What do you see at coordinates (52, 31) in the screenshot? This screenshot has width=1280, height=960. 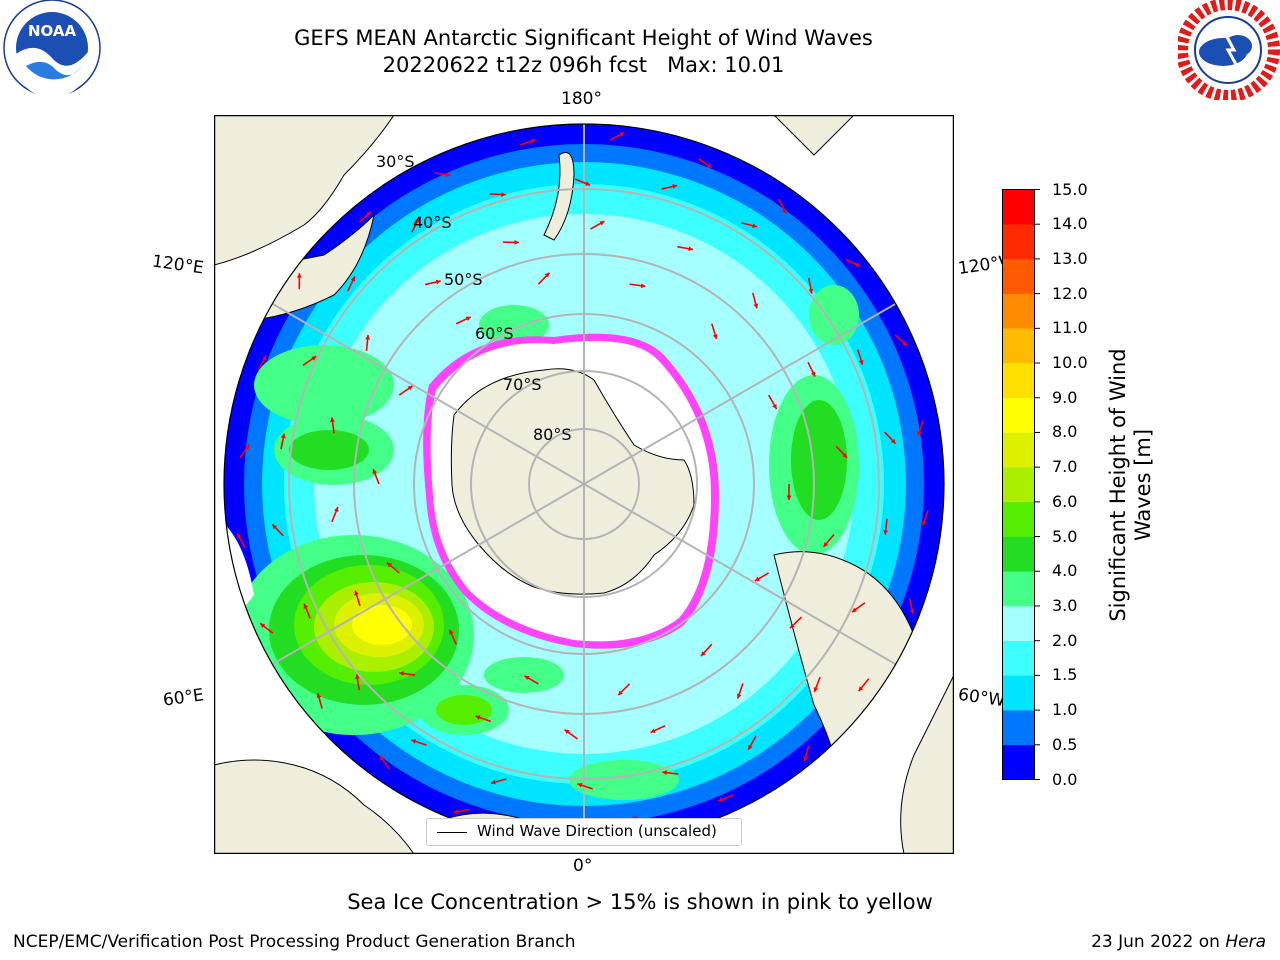 I see `noaa-logo-text: NOAA` at bounding box center [52, 31].